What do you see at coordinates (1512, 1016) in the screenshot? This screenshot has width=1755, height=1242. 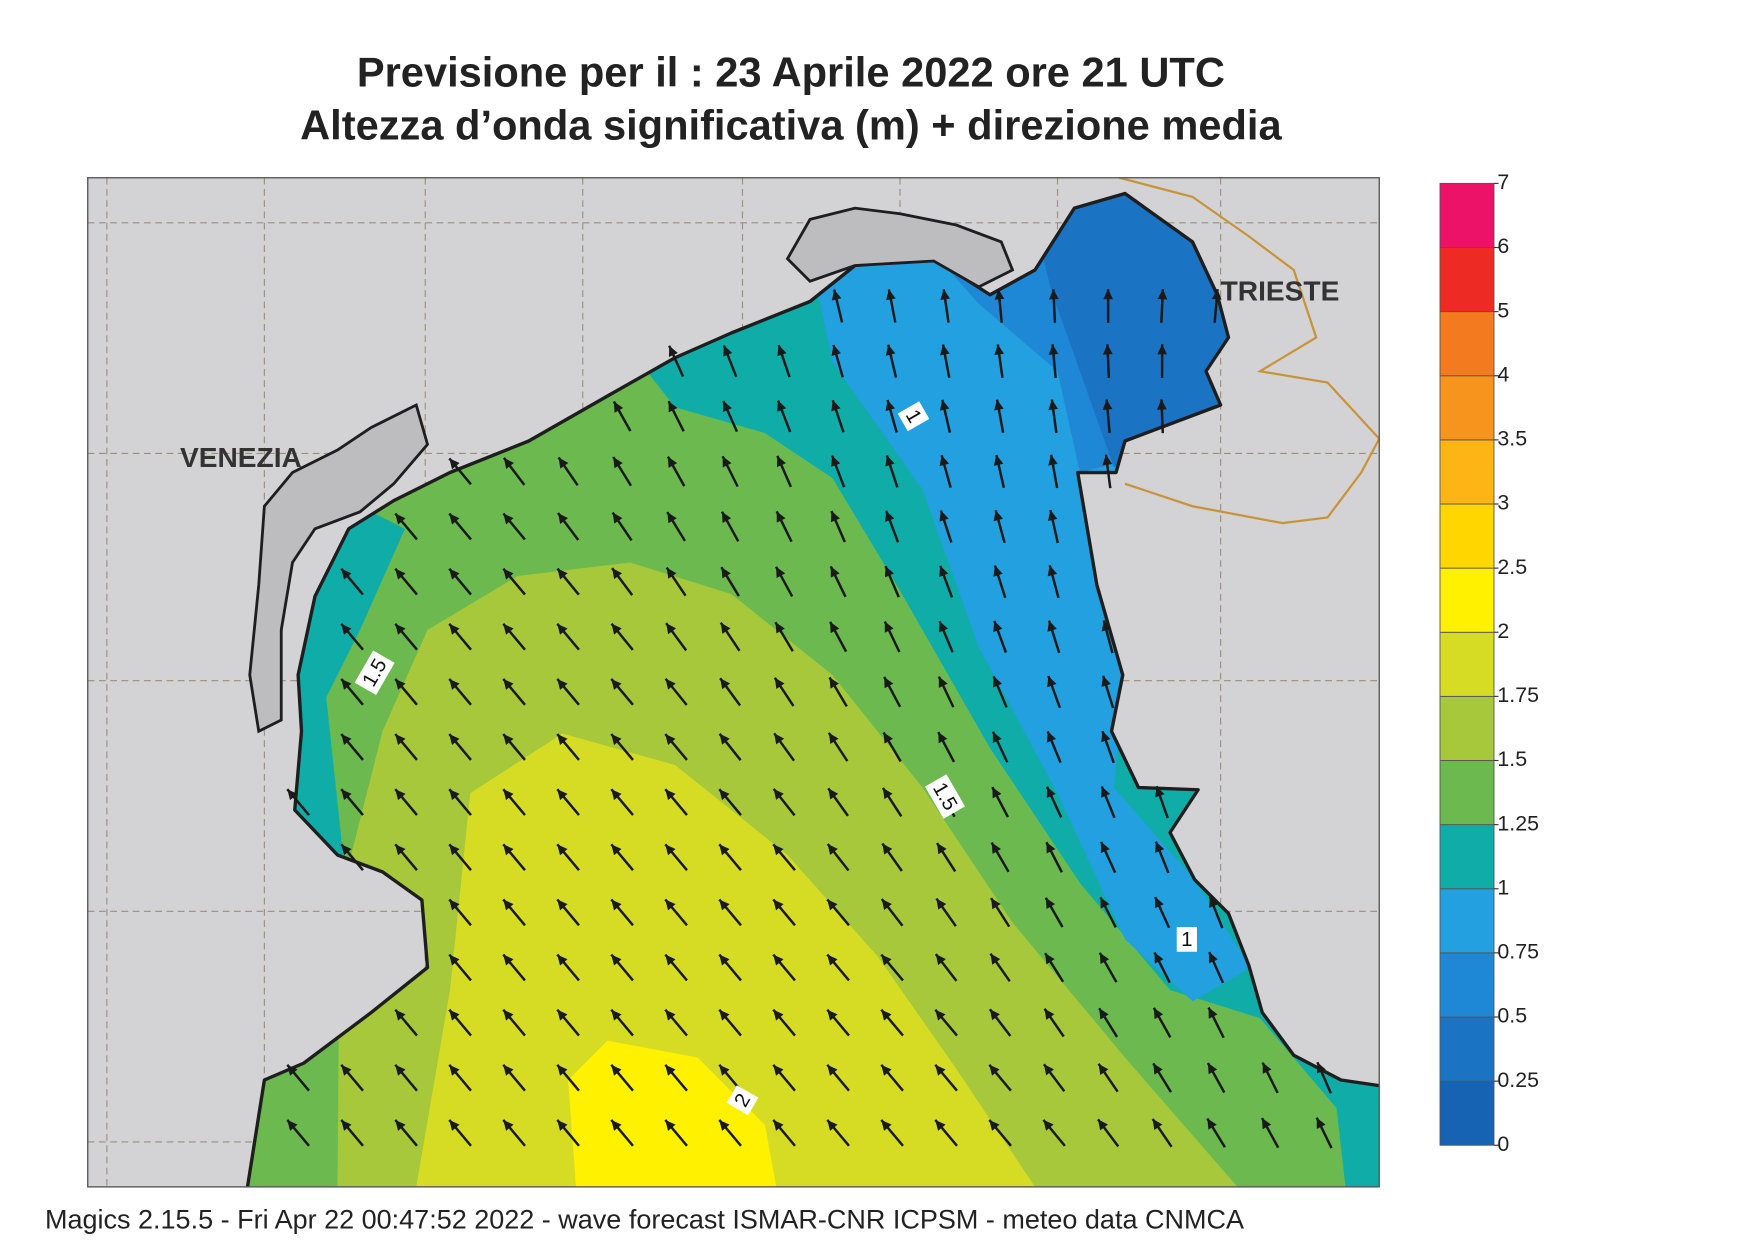 I see `colorbar-tick-label: 0.5` at bounding box center [1512, 1016].